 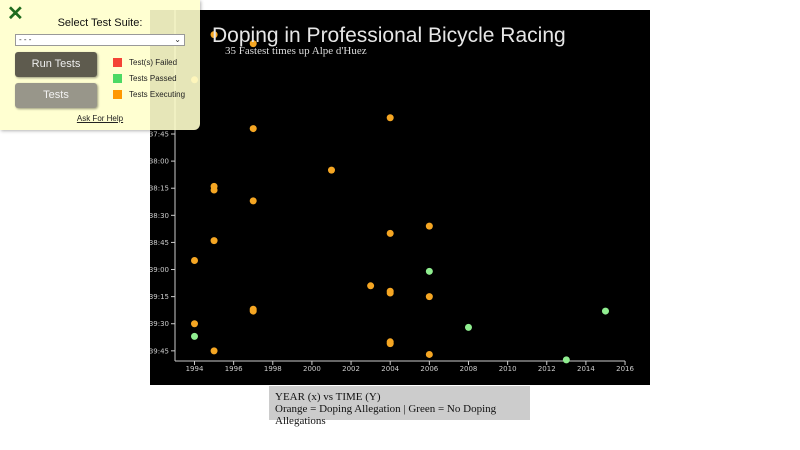 I want to click on x-tick-label: 2004, so click(x=390, y=369).